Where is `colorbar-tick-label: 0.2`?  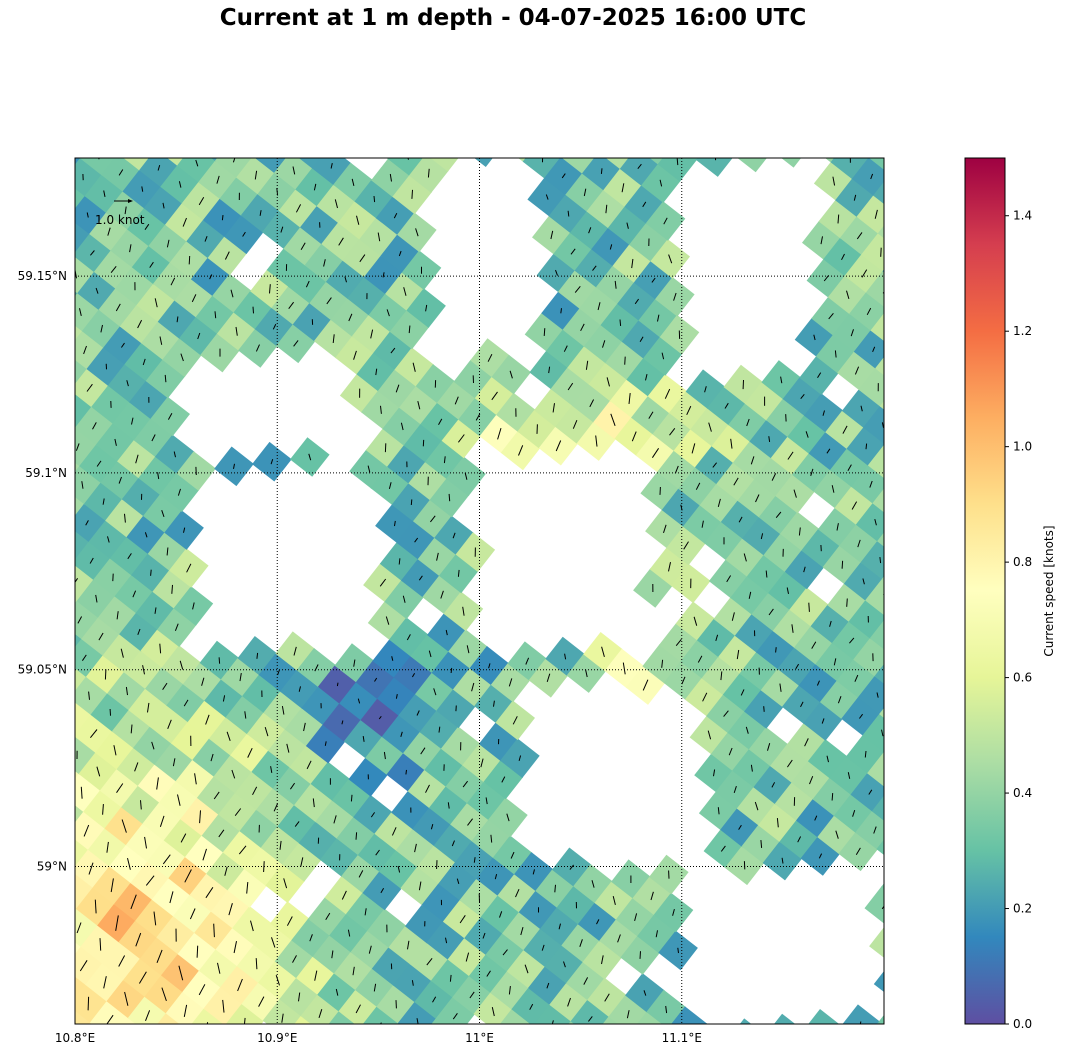
colorbar-tick-label: 0.2 is located at coordinates (1022, 909).